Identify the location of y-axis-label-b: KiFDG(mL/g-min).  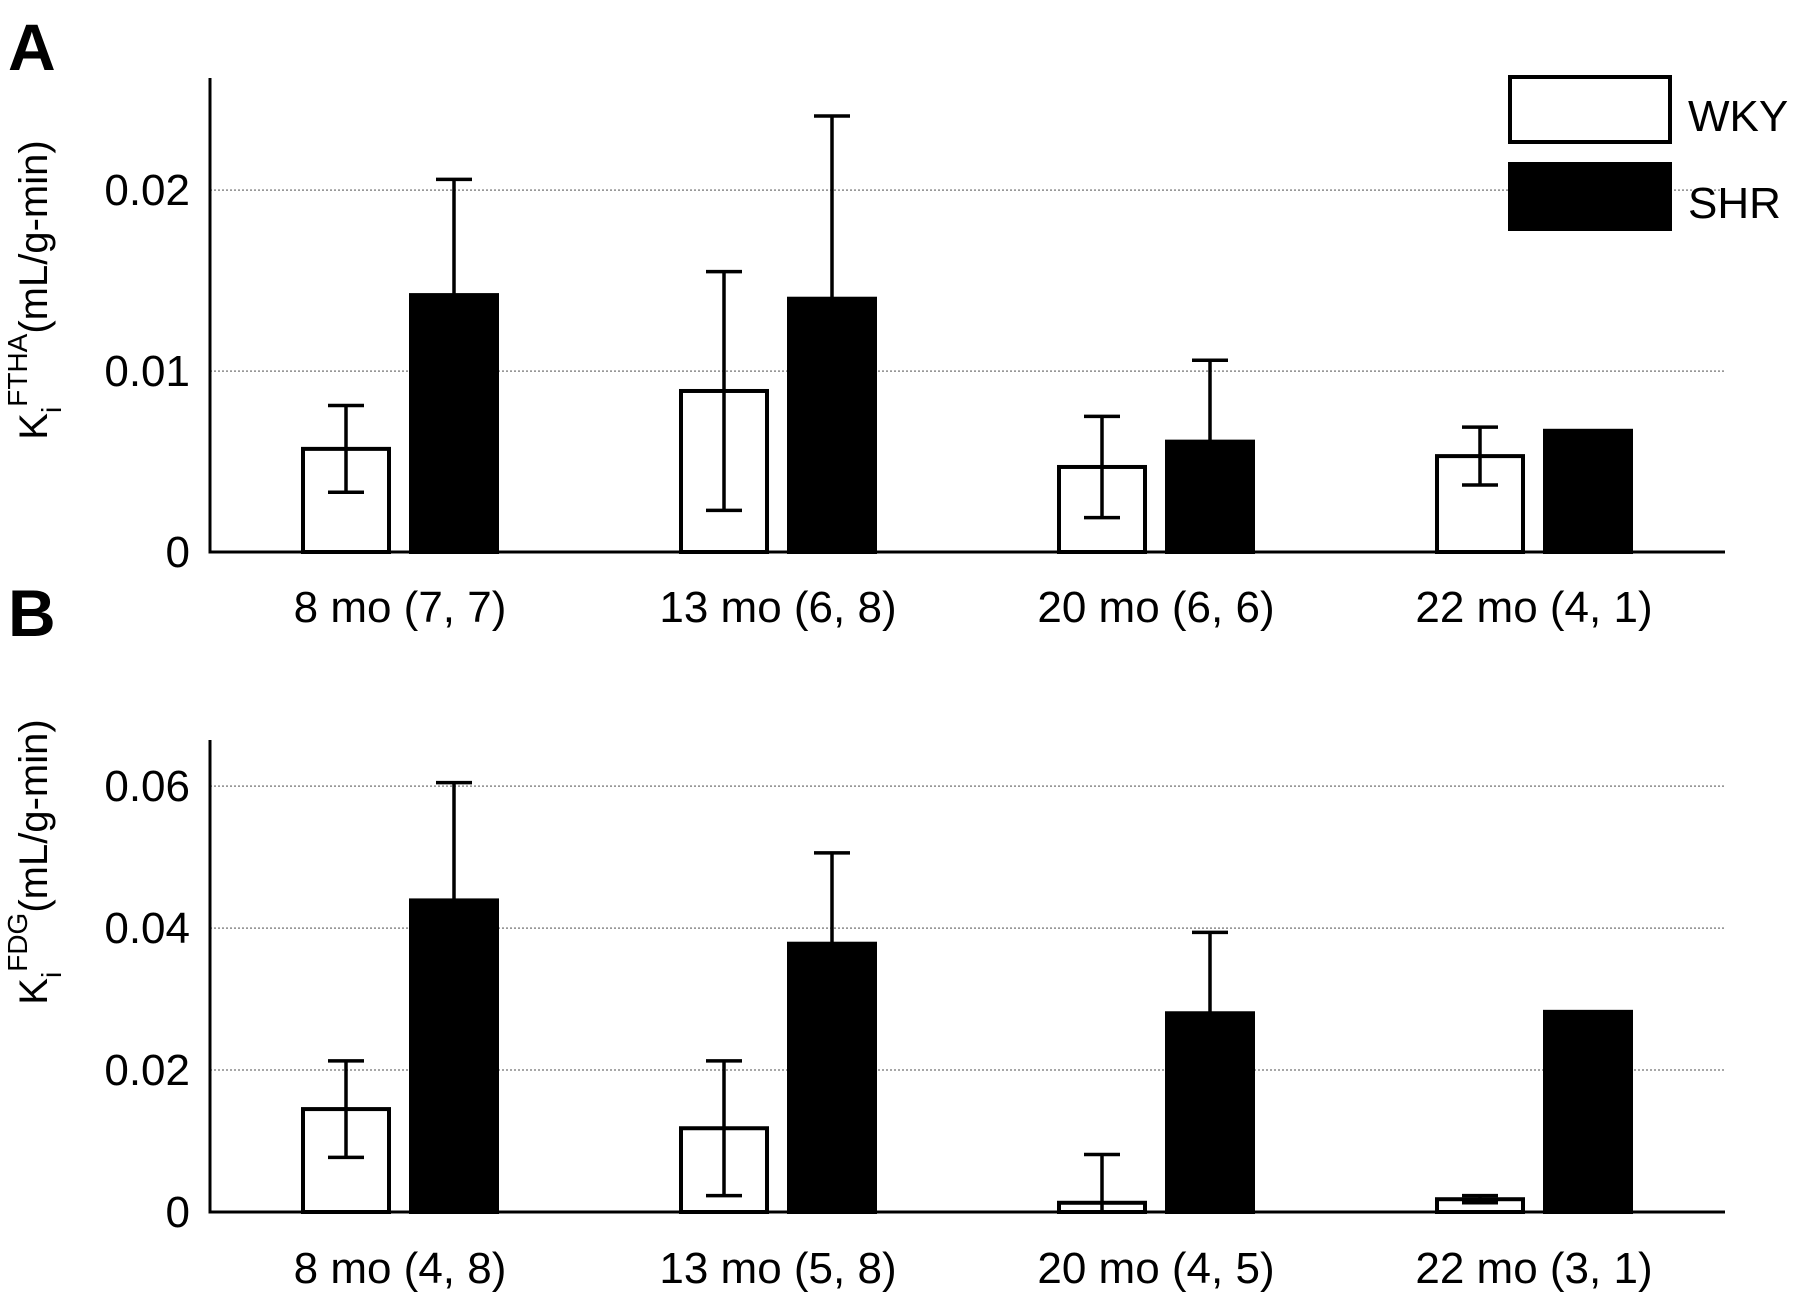
(34, 861).